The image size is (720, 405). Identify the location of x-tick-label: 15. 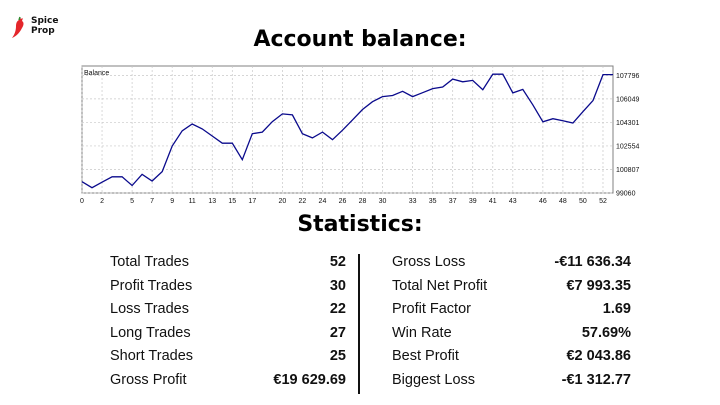
(232, 201).